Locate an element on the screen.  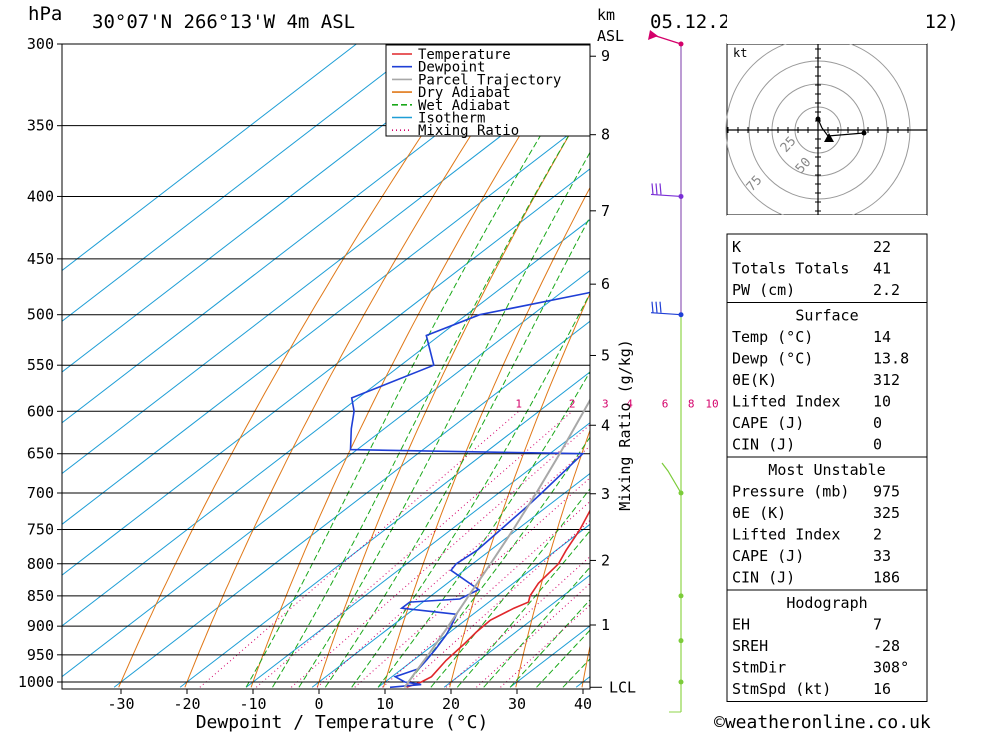
mixing-ratio-axis-title: Mixing Ratio (g/kg) is located at coordinates (625, 425).